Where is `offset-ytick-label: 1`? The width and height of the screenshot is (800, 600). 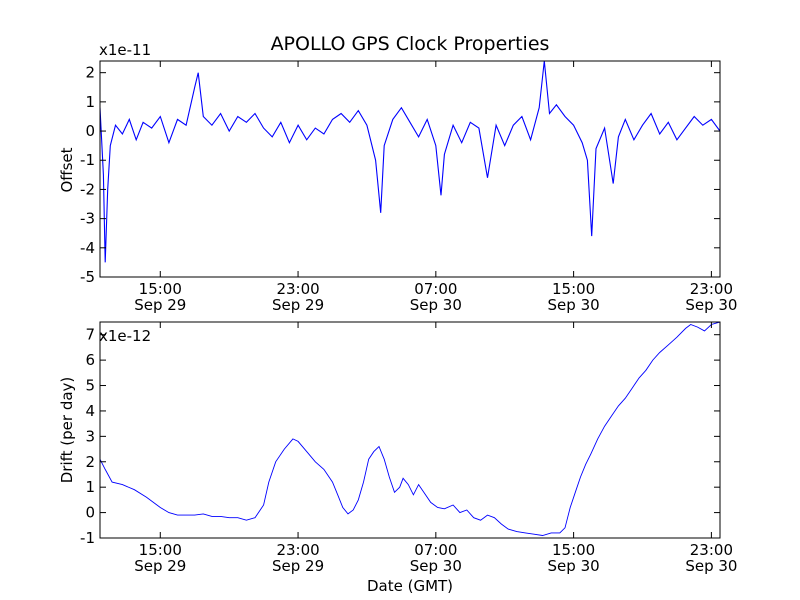 offset-ytick-label: 1 is located at coordinates (90, 102).